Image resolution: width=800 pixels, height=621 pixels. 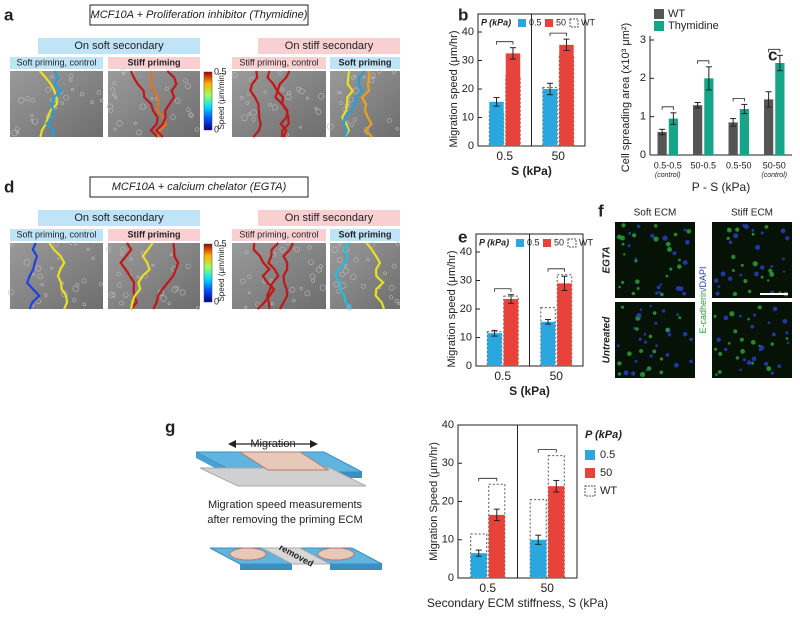 What do you see at coordinates (529, 391) in the screenshot?
I see `x-axis-label: S (kPa)` at bounding box center [529, 391].